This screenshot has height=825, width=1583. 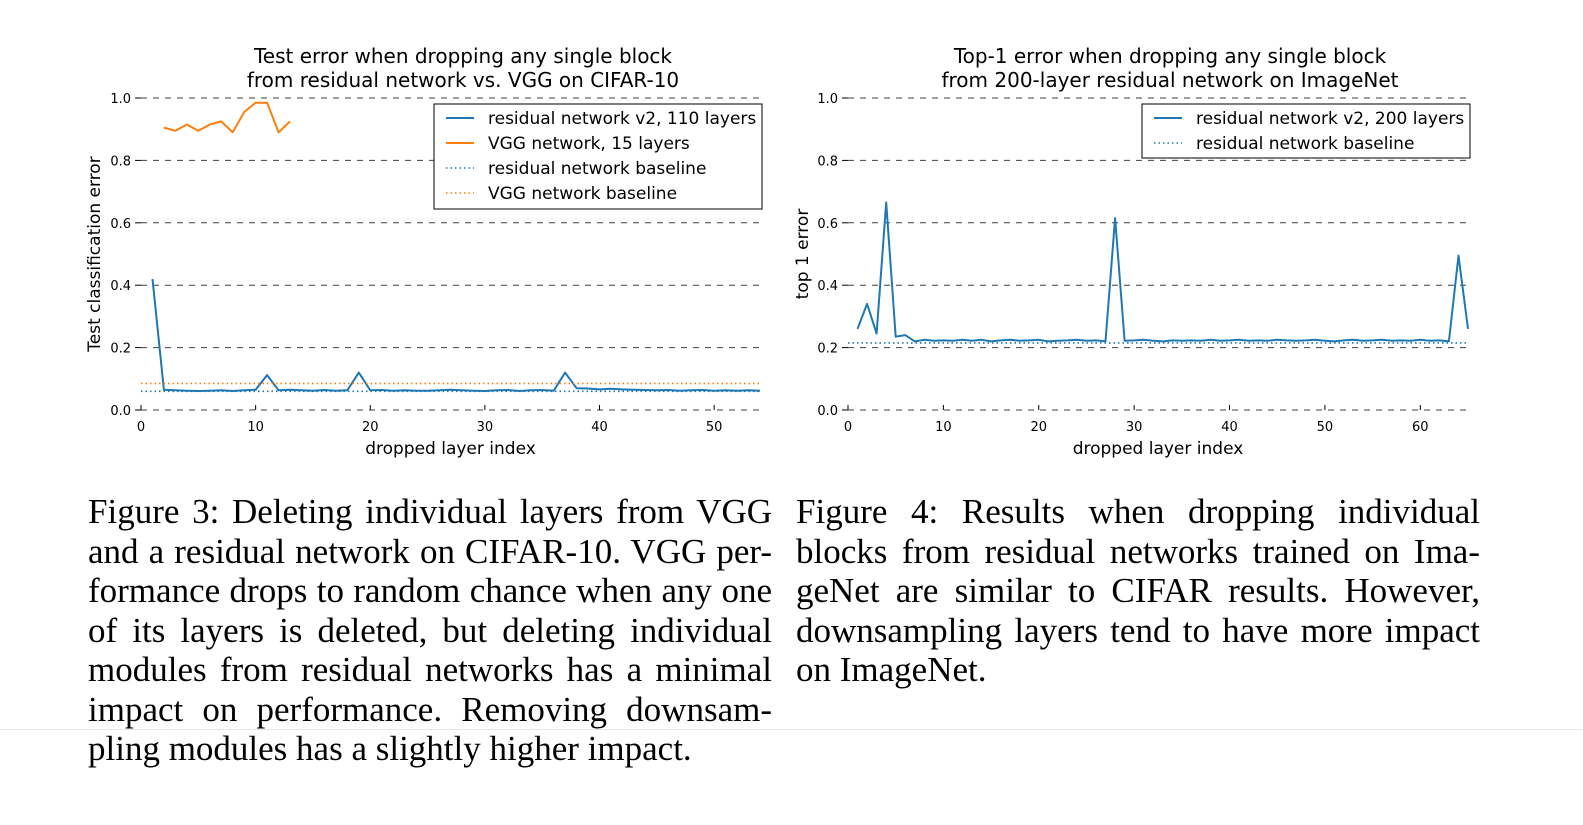 What do you see at coordinates (791, 729) in the screenshot?
I see `page-divider` at bounding box center [791, 729].